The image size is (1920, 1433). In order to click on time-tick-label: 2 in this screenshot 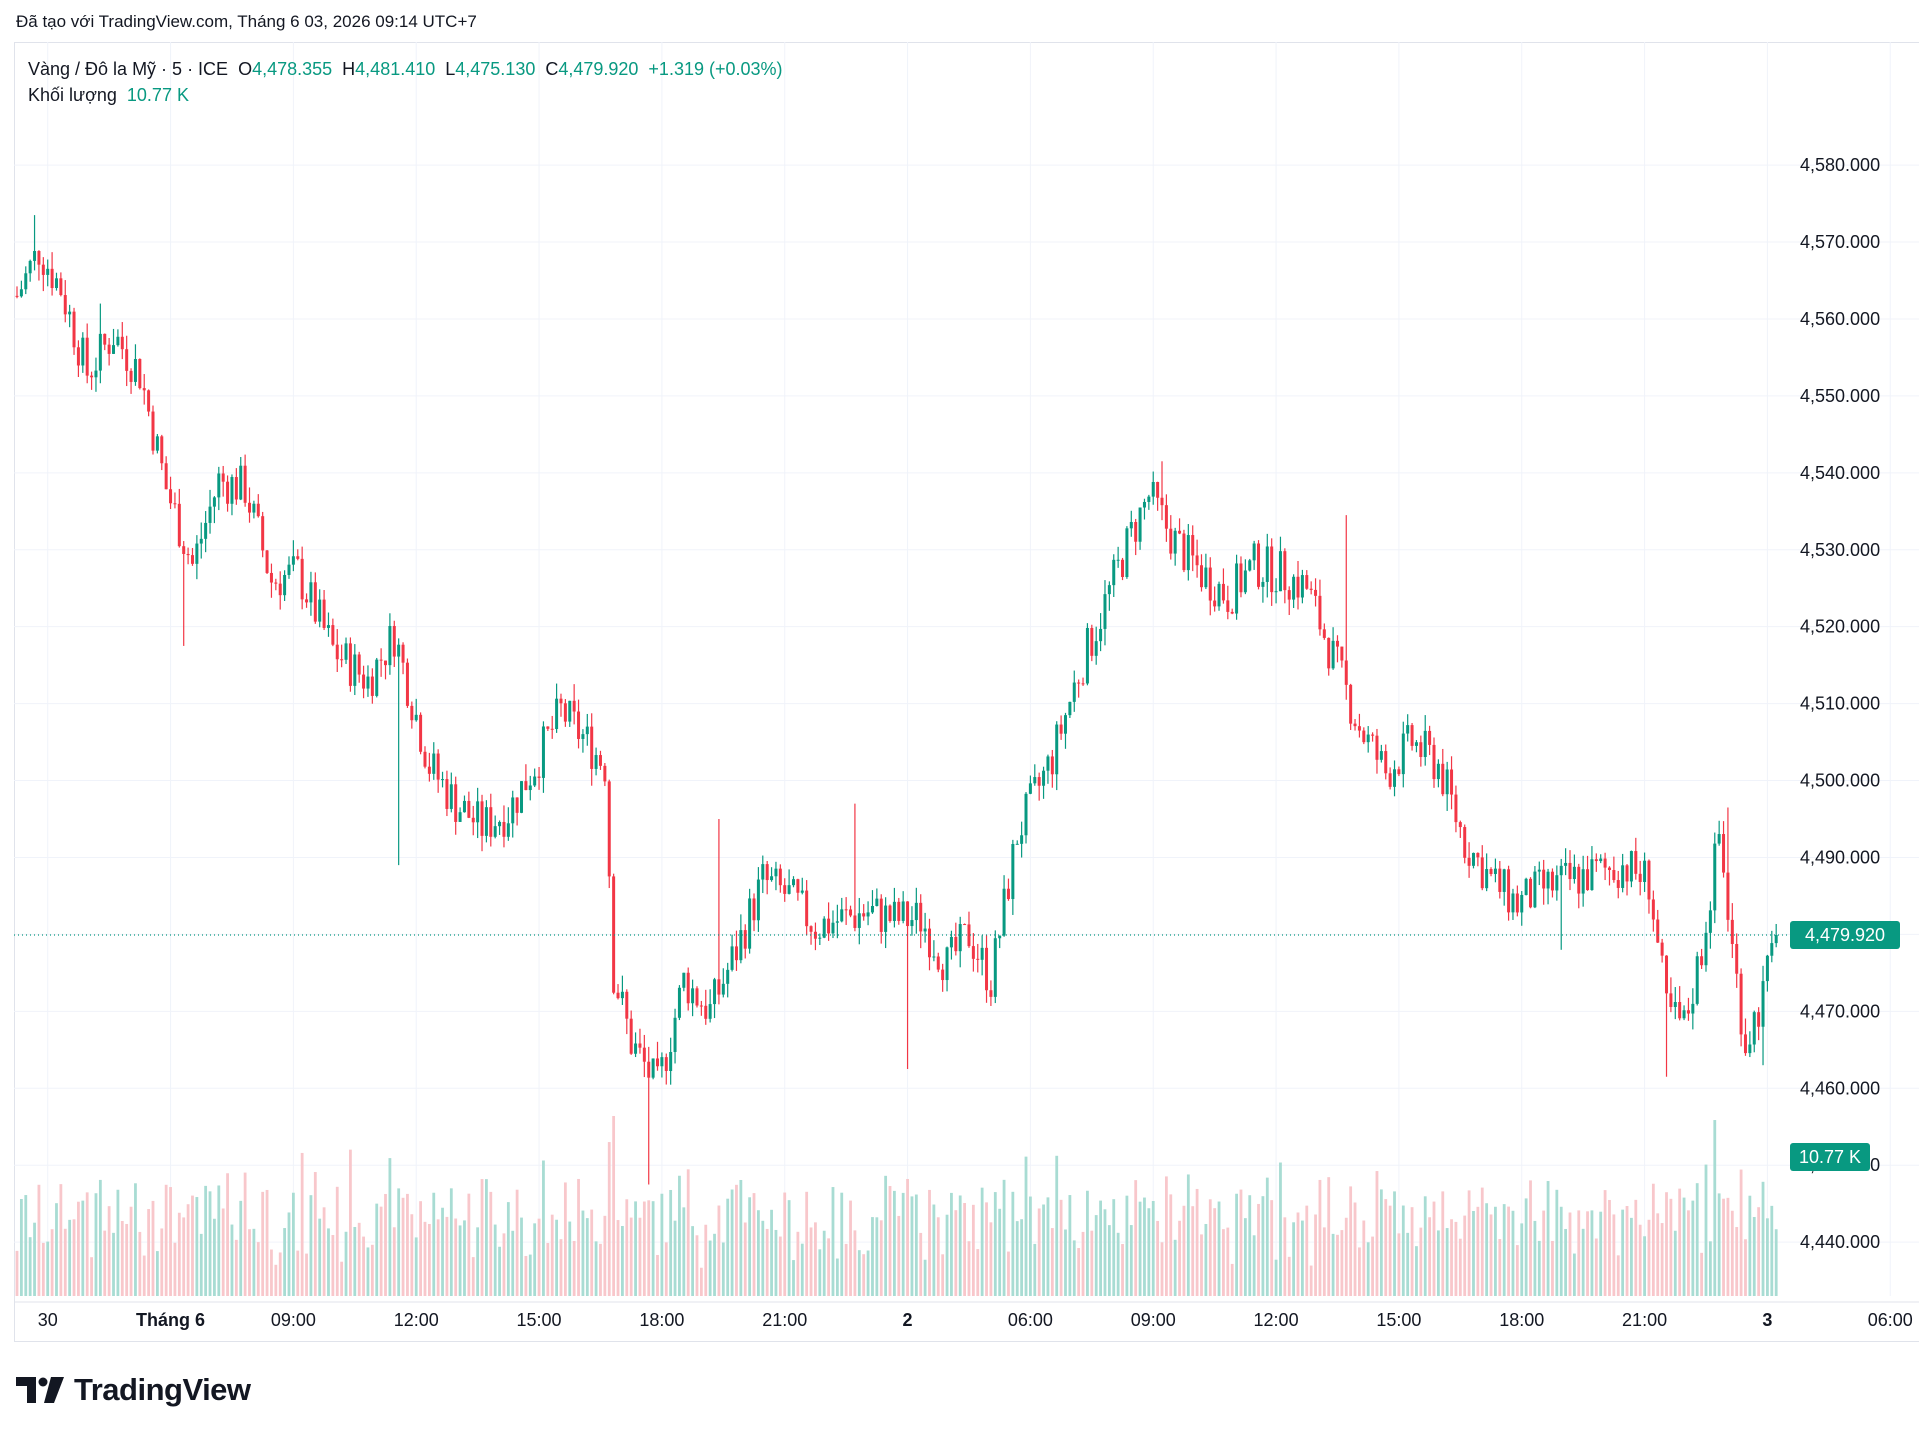, I will do `click(908, 1320)`.